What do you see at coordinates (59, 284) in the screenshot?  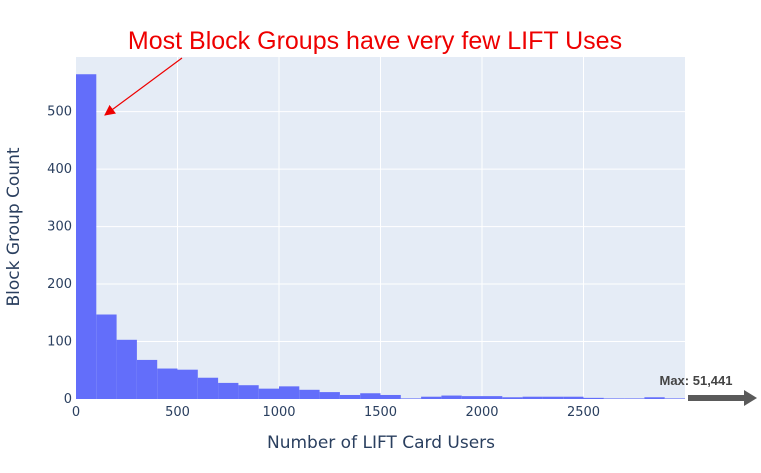 I see `y-tick-label: 200` at bounding box center [59, 284].